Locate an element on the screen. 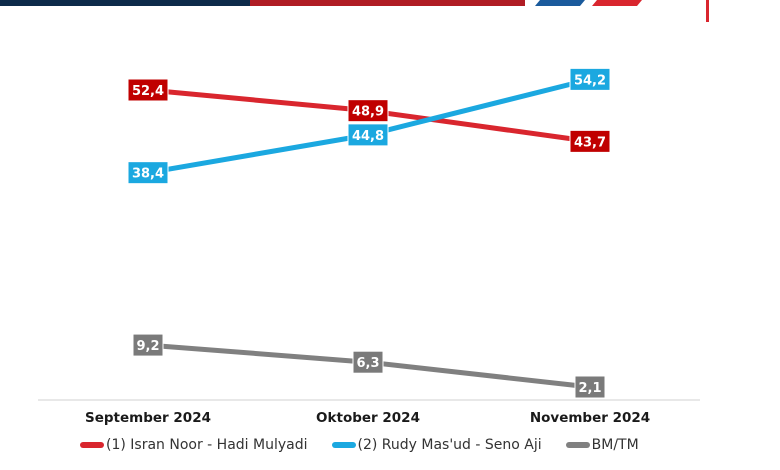 The image size is (780, 470). data-label-text: 2,1 is located at coordinates (589, 388).